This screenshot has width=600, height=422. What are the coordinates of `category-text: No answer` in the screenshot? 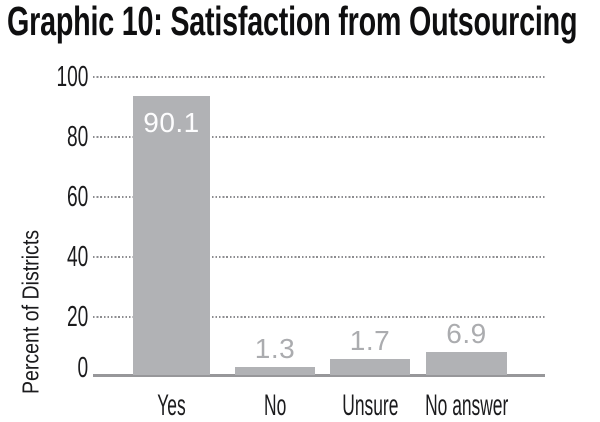 It's located at (466, 405).